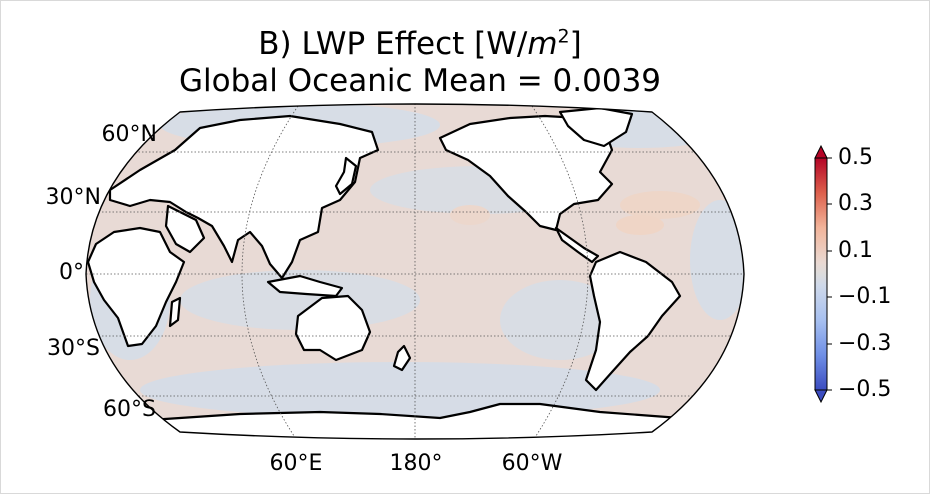 Image resolution: width=930 pixels, height=494 pixels. What do you see at coordinates (821, 396) in the screenshot?
I see `colorbar-extend-min` at bounding box center [821, 396].